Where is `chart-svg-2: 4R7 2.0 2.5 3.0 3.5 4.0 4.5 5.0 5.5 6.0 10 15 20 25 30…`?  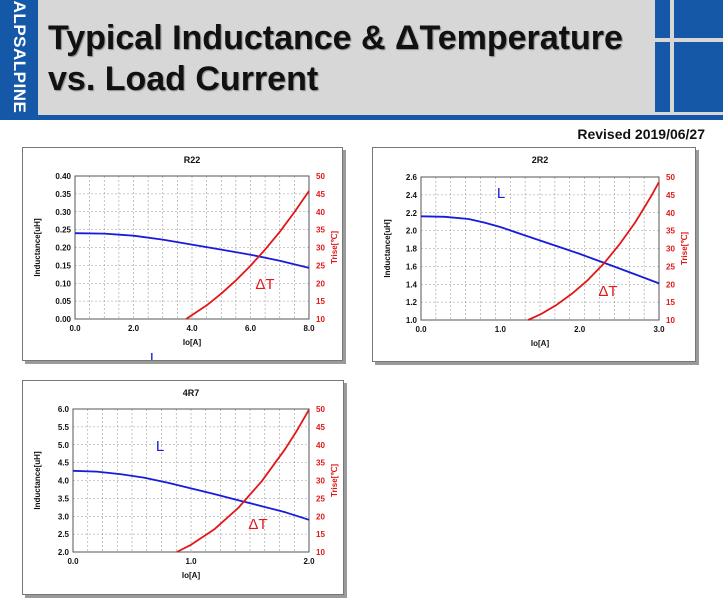 chart-svg-2: 4R7 2.0 2.5 3.0 3.5 4.0 4.5 5.0 5.5 6.0 10 15 20 25 30… is located at coordinates (186, 484).